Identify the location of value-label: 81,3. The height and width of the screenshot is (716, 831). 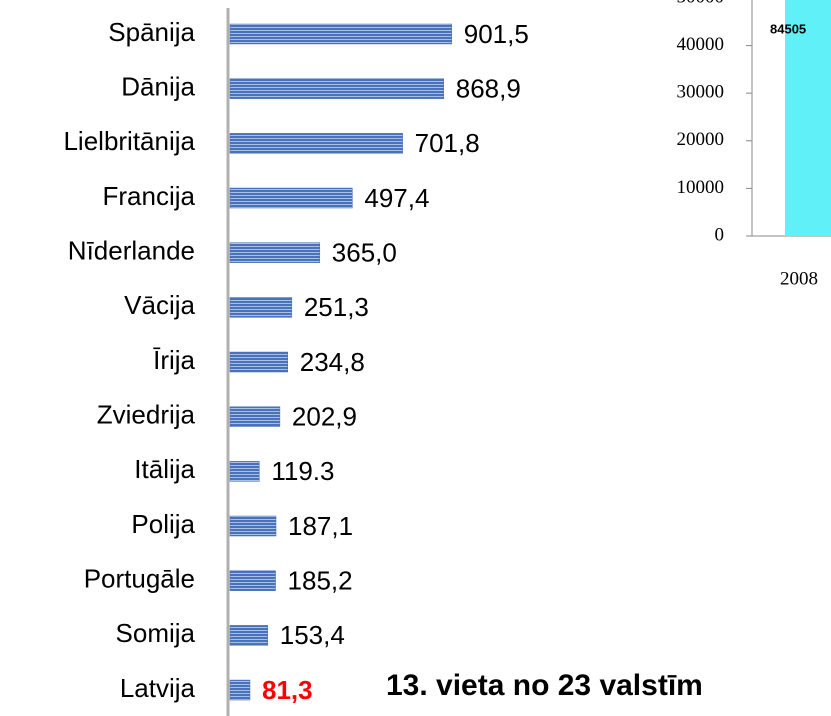
(287, 690).